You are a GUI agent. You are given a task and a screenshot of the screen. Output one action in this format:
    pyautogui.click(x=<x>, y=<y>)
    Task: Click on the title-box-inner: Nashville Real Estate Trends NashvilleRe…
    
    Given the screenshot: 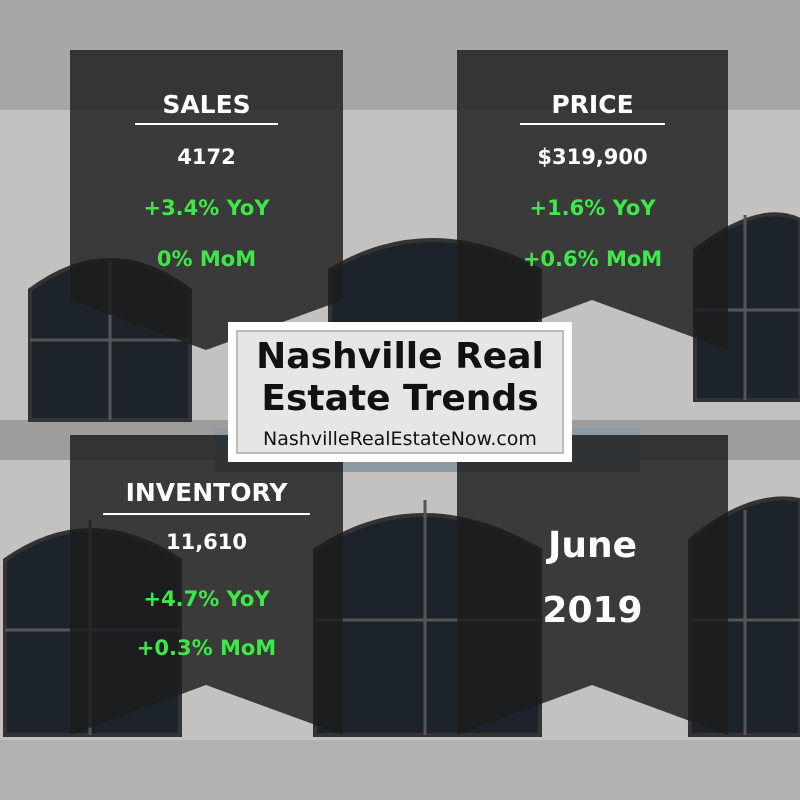 What is the action you would take?
    pyautogui.click(x=400, y=392)
    